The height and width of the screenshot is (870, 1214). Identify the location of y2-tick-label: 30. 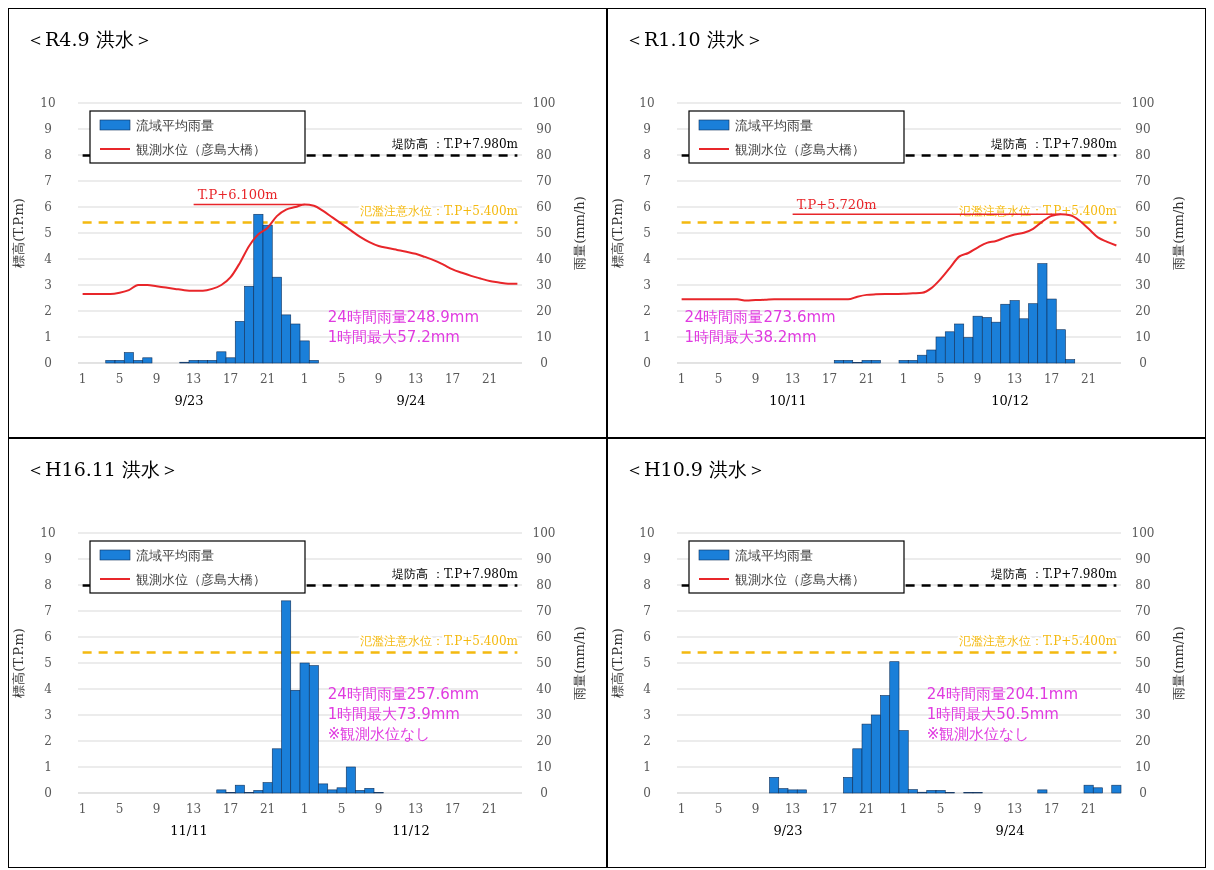
(544, 285).